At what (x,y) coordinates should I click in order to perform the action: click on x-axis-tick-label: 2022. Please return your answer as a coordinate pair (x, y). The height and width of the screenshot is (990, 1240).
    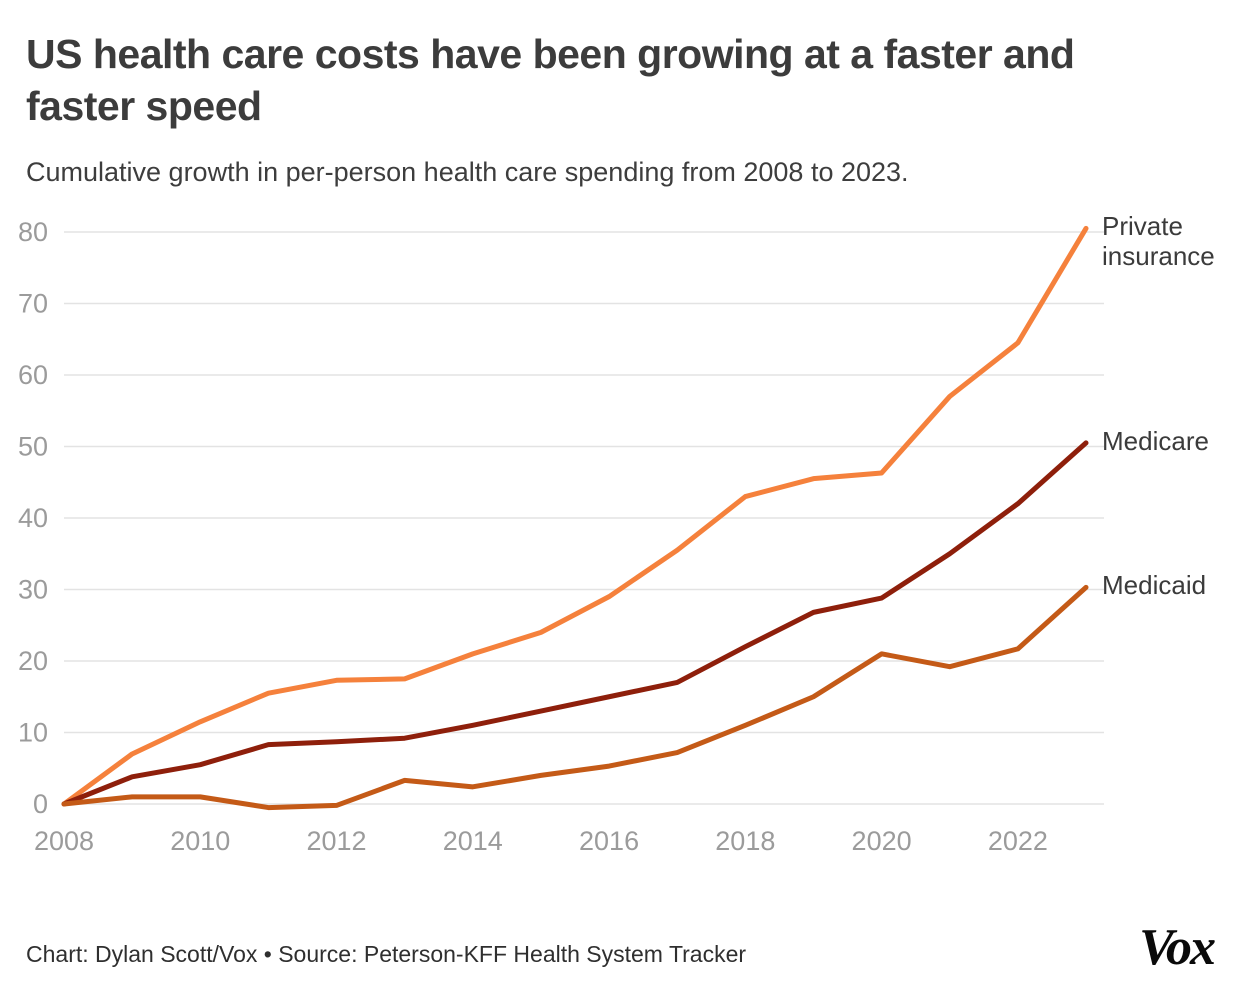
    Looking at the image, I should click on (1018, 841).